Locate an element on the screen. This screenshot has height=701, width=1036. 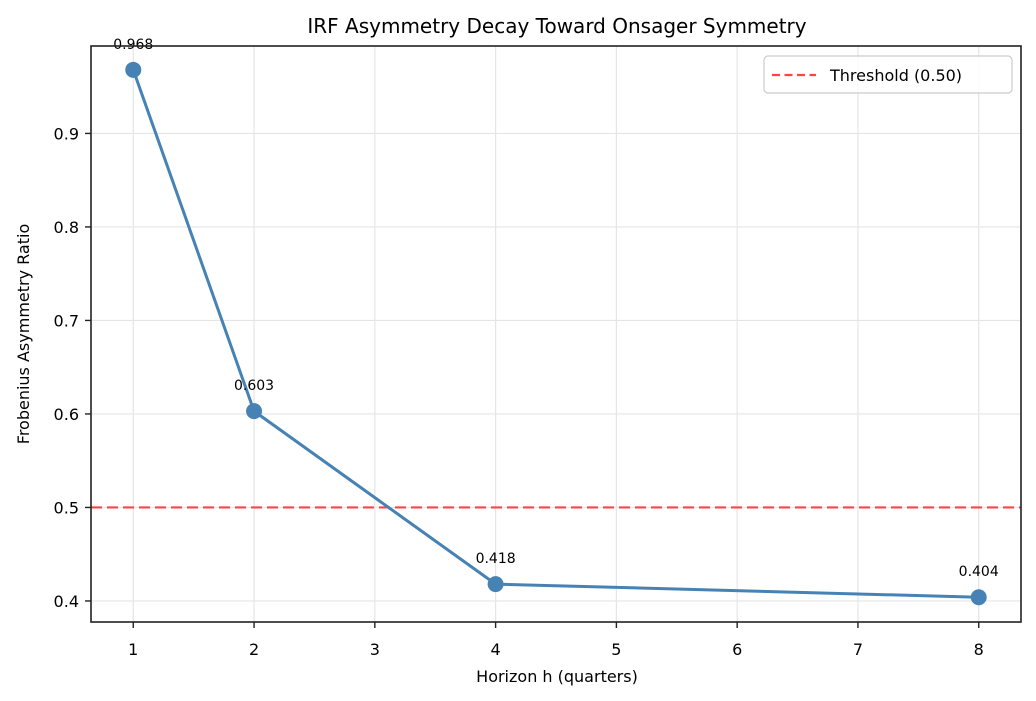
y-axis-label: Frobenius Asymmetry Ratio is located at coordinates (23, 334).